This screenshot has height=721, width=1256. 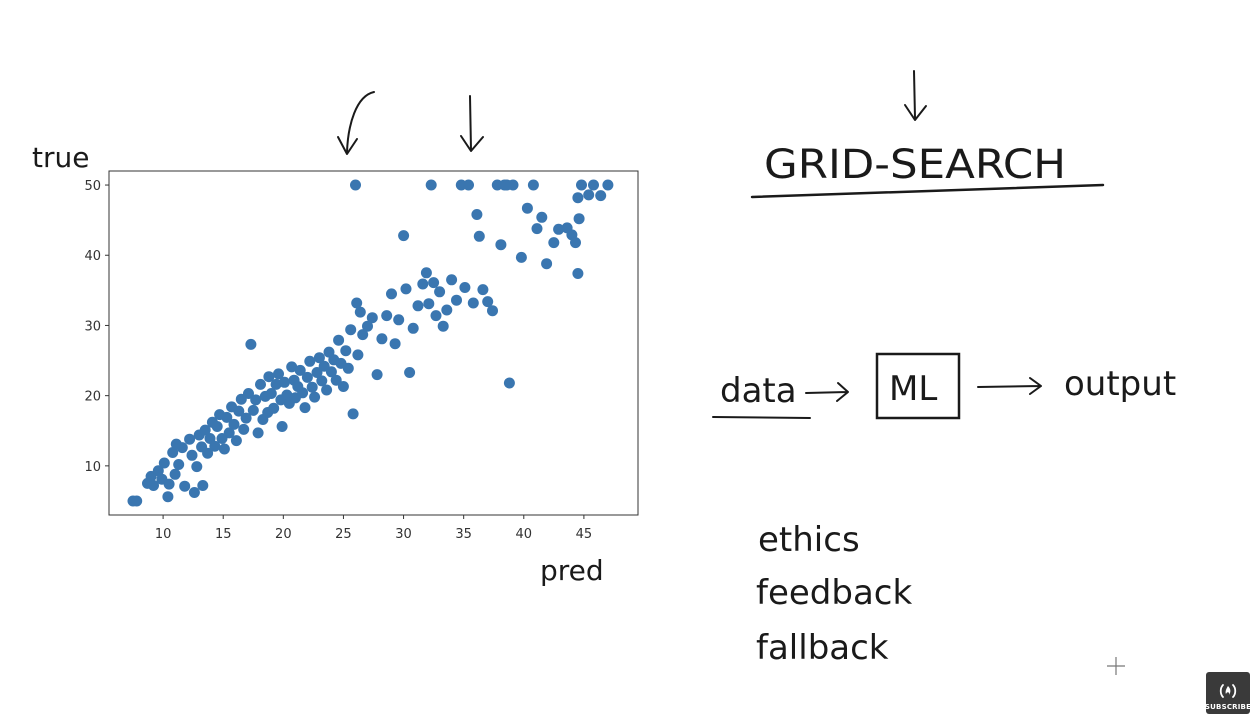 What do you see at coordinates (403, 534) in the screenshot?
I see `x-tick-label: 30` at bounding box center [403, 534].